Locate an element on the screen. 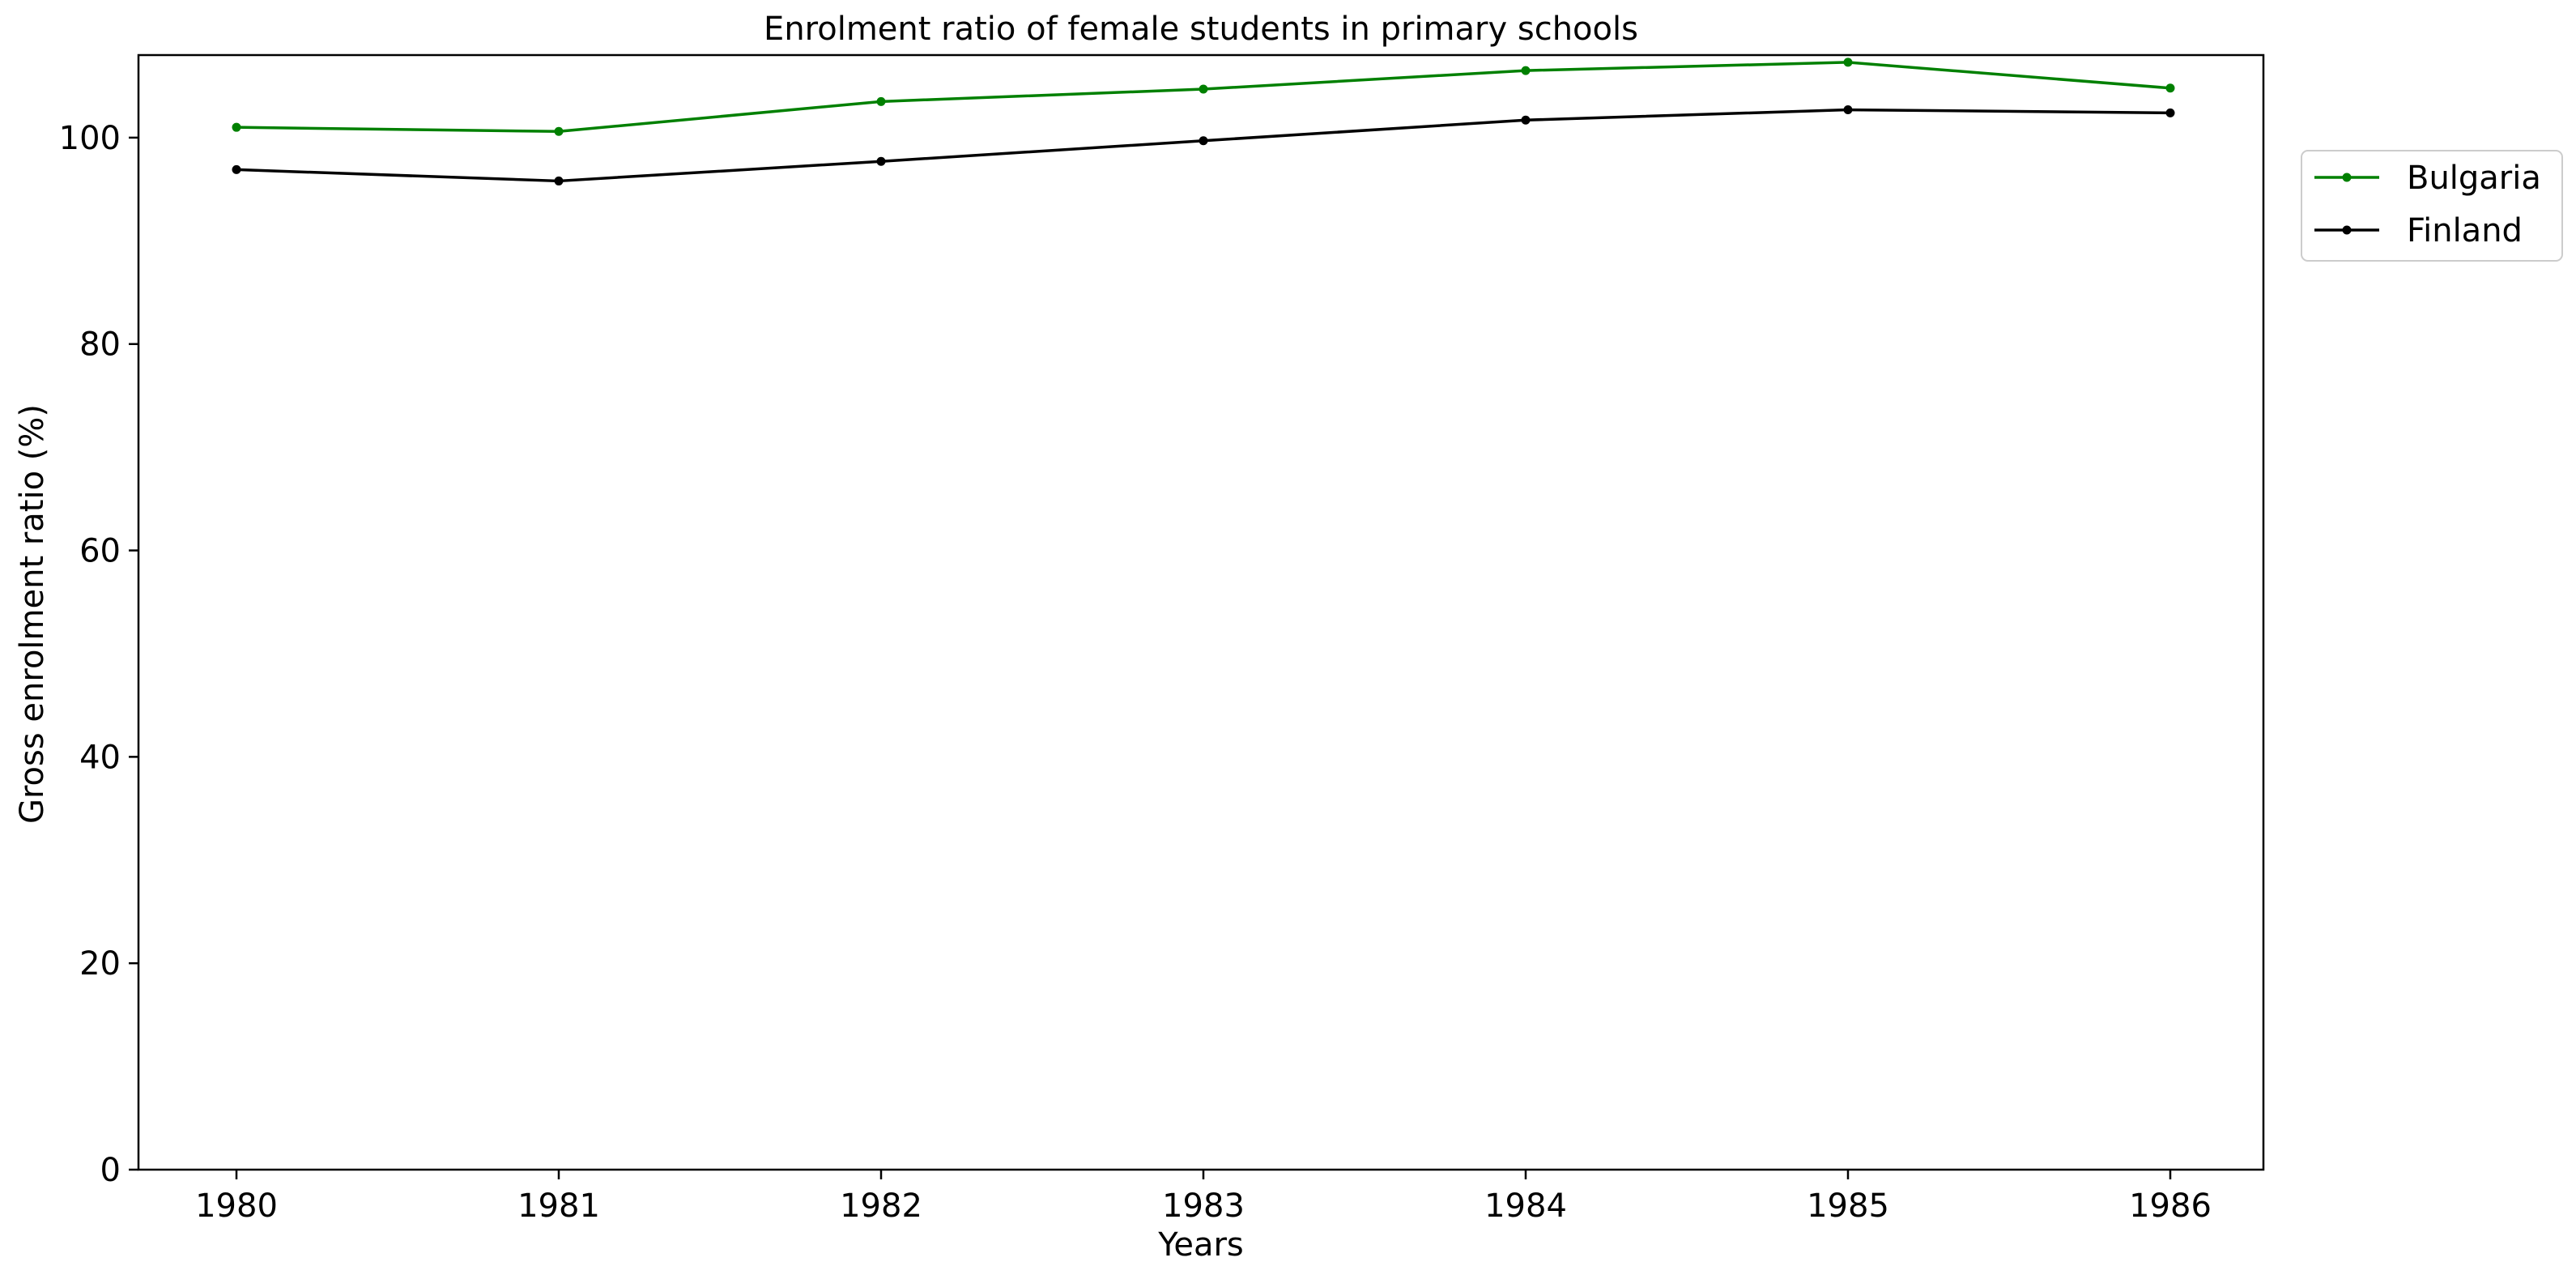 The image size is (2576, 1279). y-axis-label: Gross enrolment ratio (%) is located at coordinates (32, 614).